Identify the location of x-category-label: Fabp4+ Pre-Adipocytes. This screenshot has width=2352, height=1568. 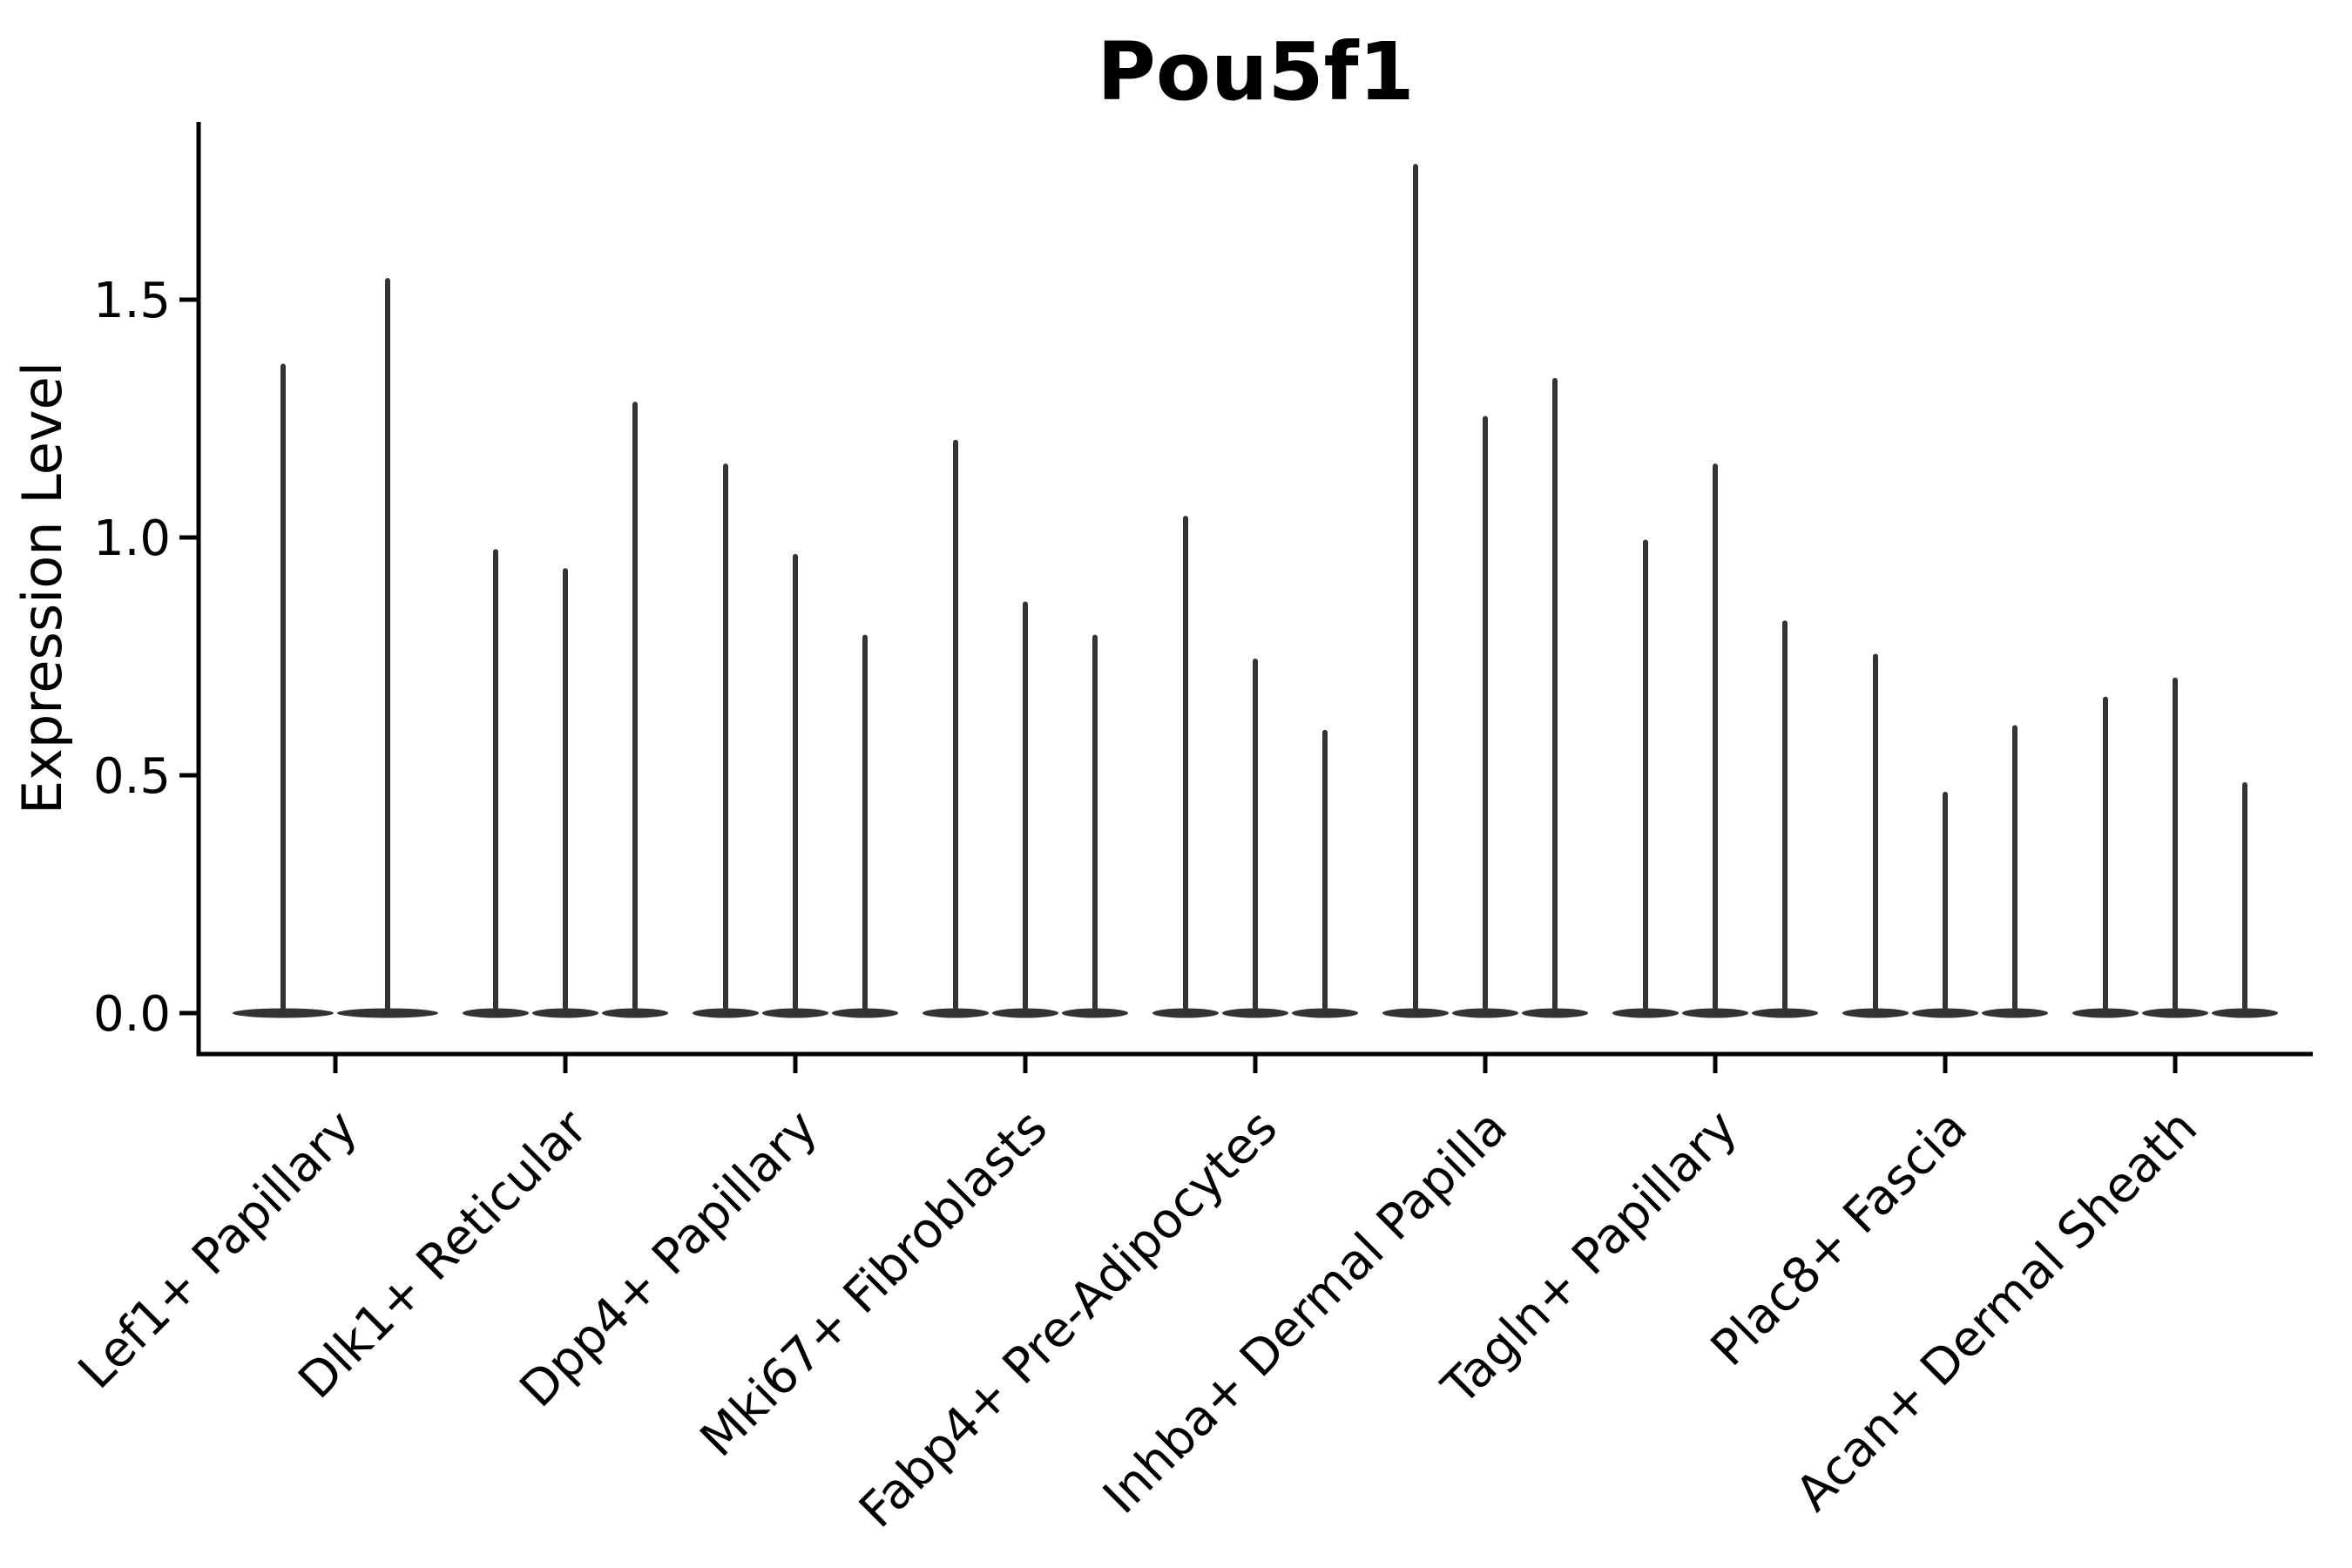
(1068, 1319).